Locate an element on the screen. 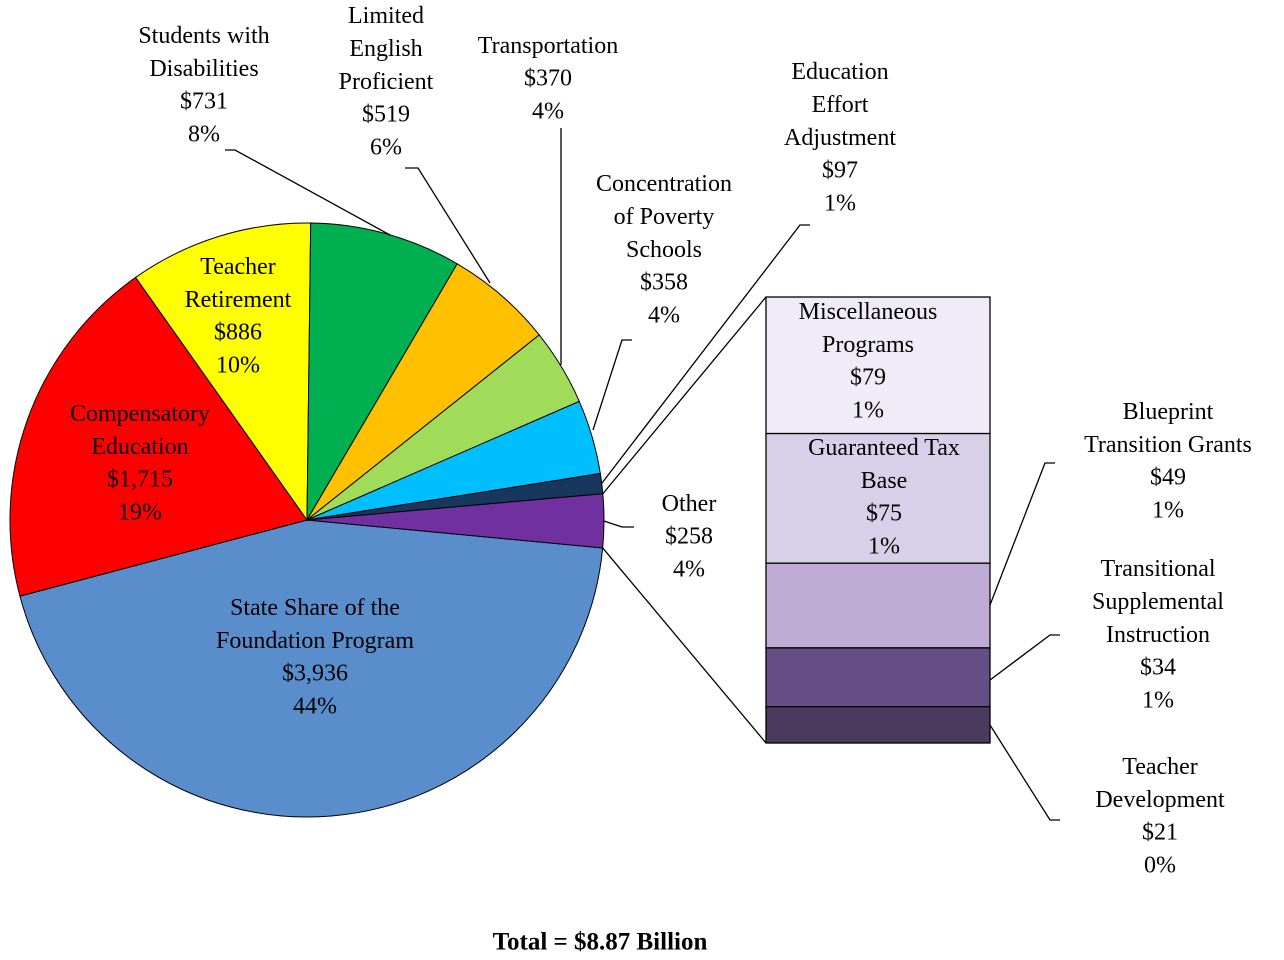 This screenshot has height=960, width=1284. total-note: Total = $8.87 Billion is located at coordinates (600, 942).